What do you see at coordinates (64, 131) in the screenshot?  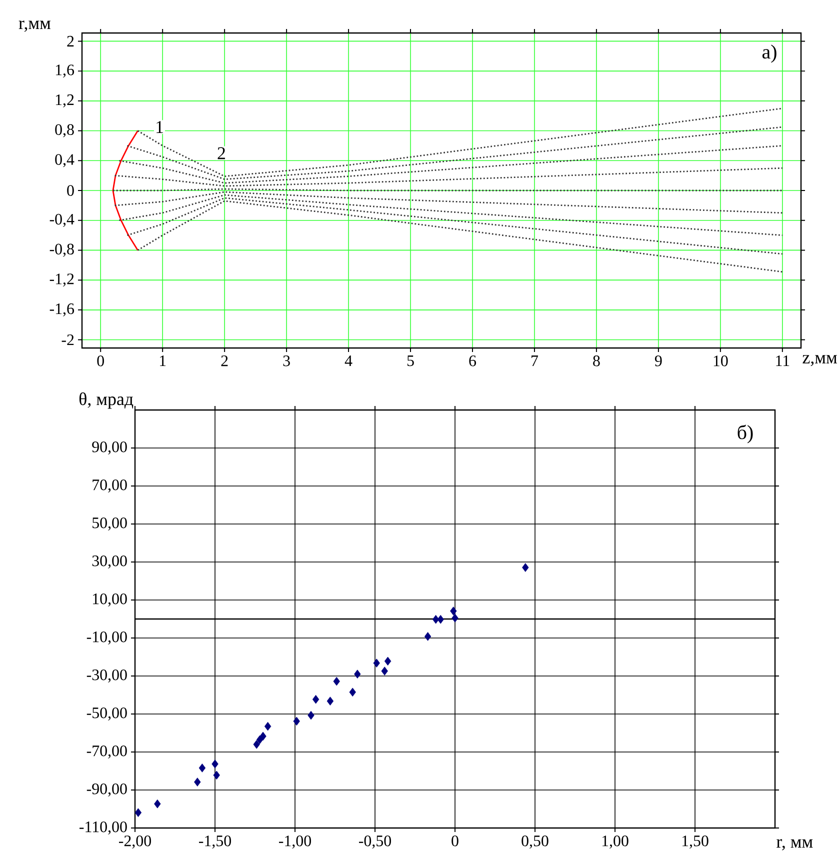 I see `y-tick-label: 0,8` at bounding box center [64, 131].